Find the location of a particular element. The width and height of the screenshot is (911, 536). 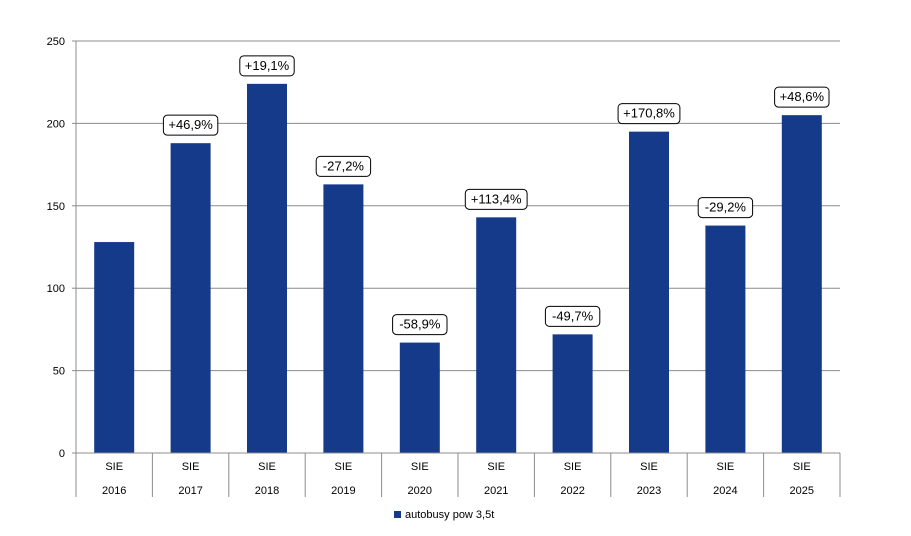

change-label: +48,6% is located at coordinates (802, 97).